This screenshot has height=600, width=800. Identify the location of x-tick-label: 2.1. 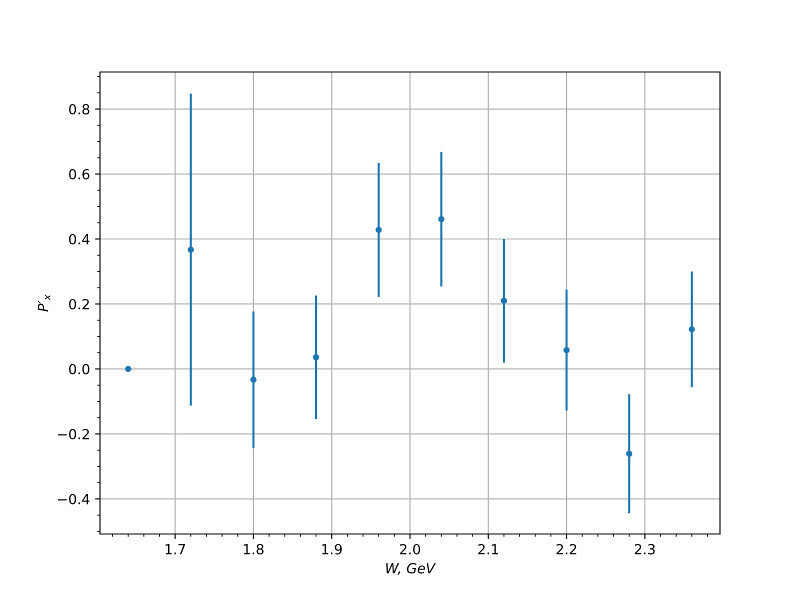
(488, 549).